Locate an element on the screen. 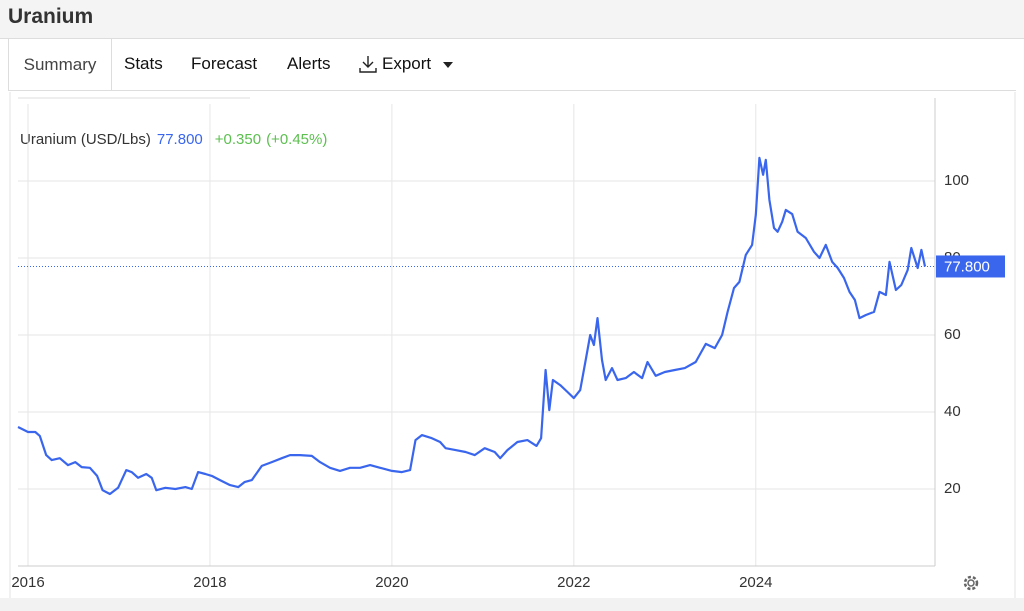 The width and height of the screenshot is (1024, 611). header: Uranium is located at coordinates (512, 19).